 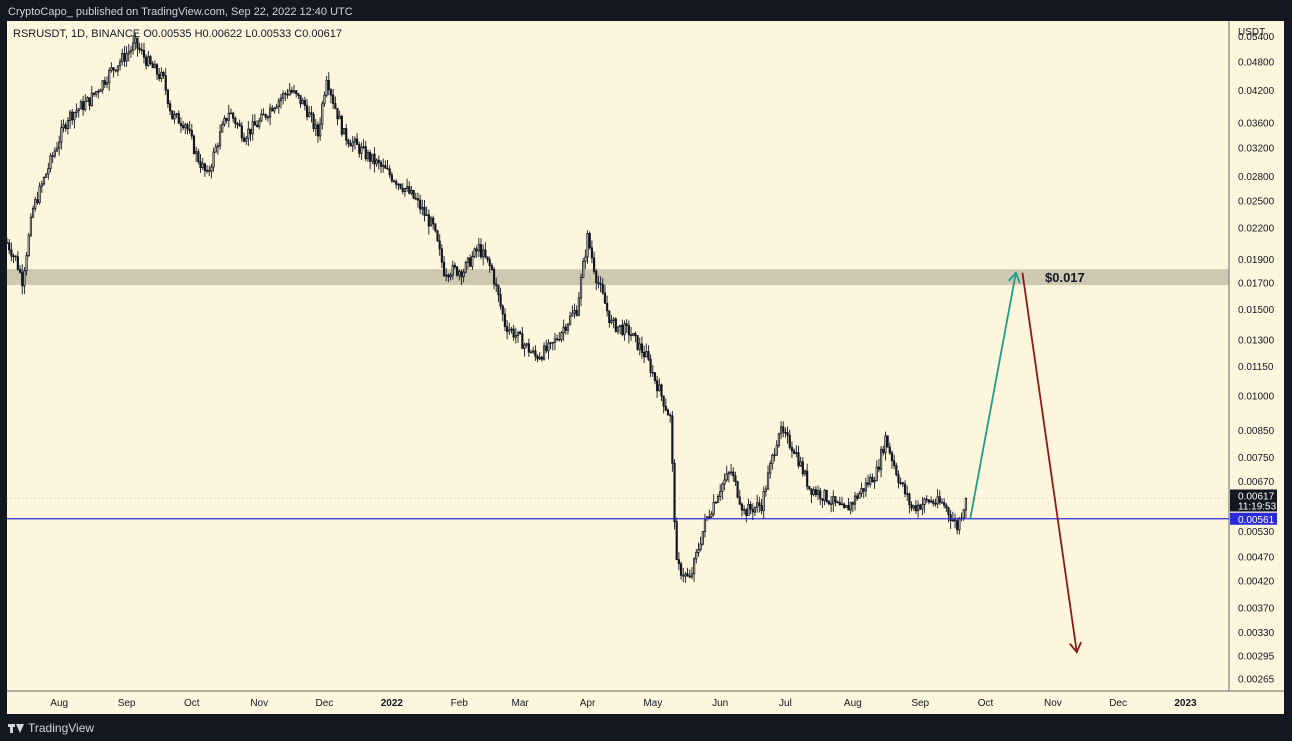 I want to click on brand-footer: TradingView, so click(x=51, y=728).